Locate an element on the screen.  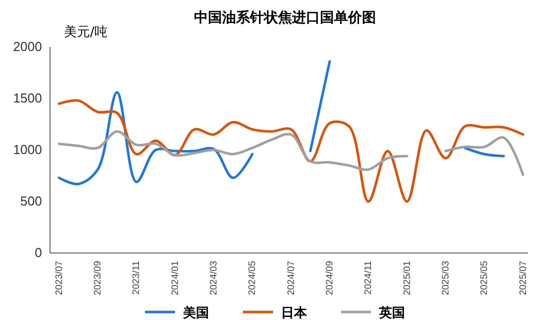
x-tick-label: 2025/07 is located at coordinates (523, 278).